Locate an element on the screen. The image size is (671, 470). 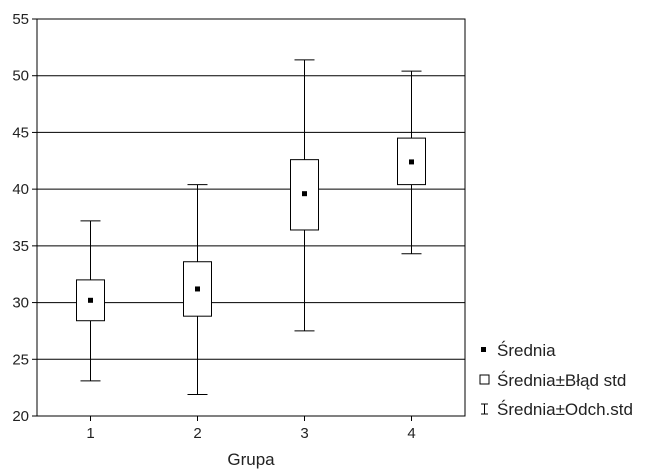
y-tick-label: 25 is located at coordinates (20, 359).